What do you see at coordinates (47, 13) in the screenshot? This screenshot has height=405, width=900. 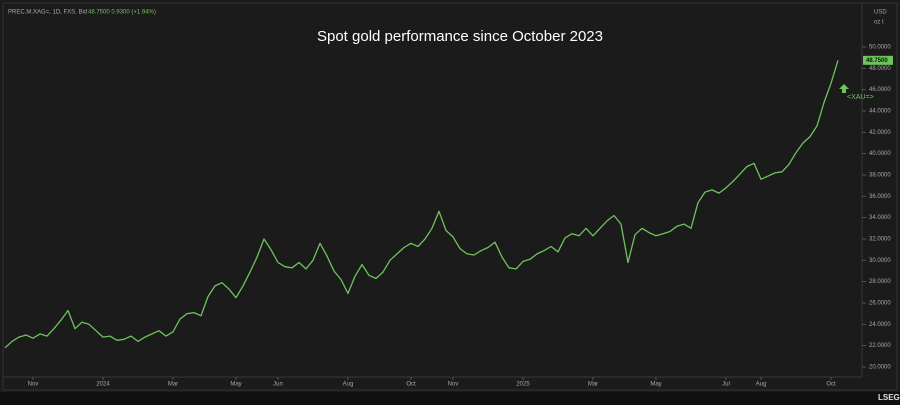 I see `header: PREC.M.XAG=, 1D, FXS, Bid` at bounding box center [47, 13].